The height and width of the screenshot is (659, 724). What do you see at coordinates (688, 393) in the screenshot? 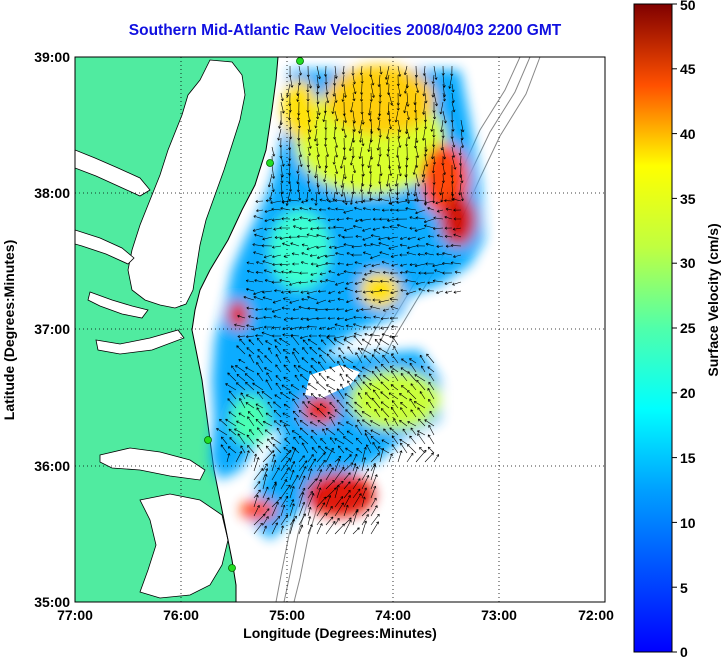
I see `colorbar-tick-label: 20` at bounding box center [688, 393].